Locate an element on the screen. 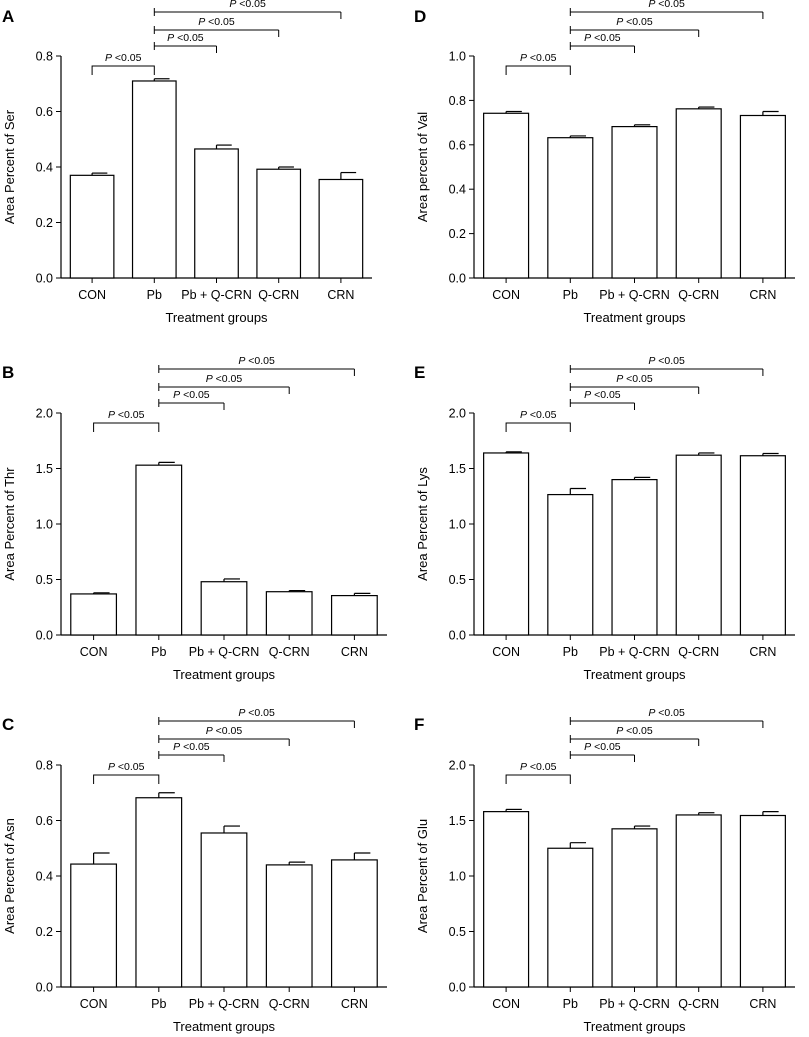  y-tick-label: 0.2 is located at coordinates (457, 234).